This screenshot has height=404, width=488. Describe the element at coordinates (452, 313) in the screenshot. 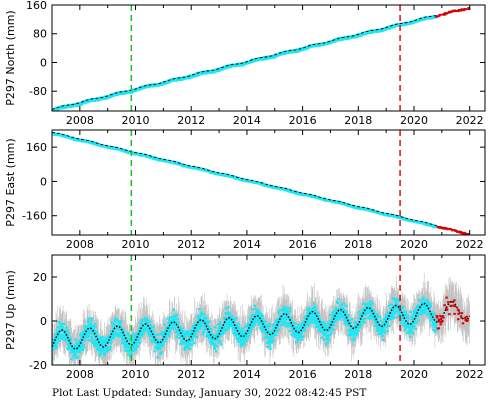

I see `up-recent-points` at that location.